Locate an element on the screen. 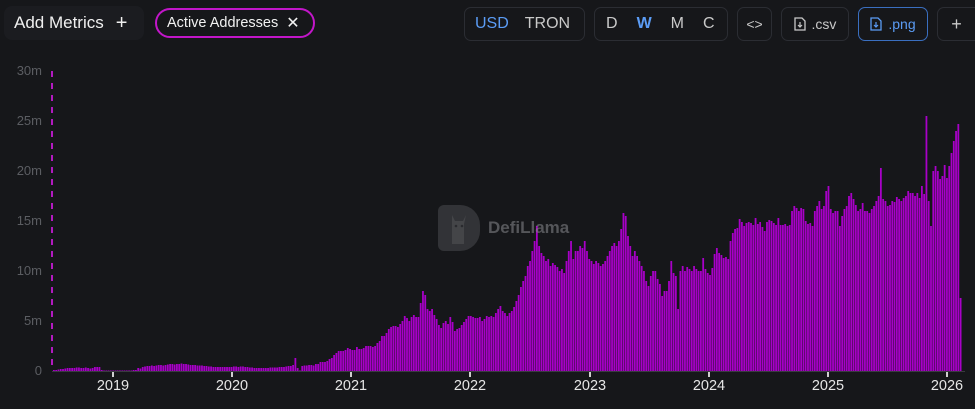 This screenshot has height=409, width=975. denomination-toggle: USD TRON is located at coordinates (524, 24).